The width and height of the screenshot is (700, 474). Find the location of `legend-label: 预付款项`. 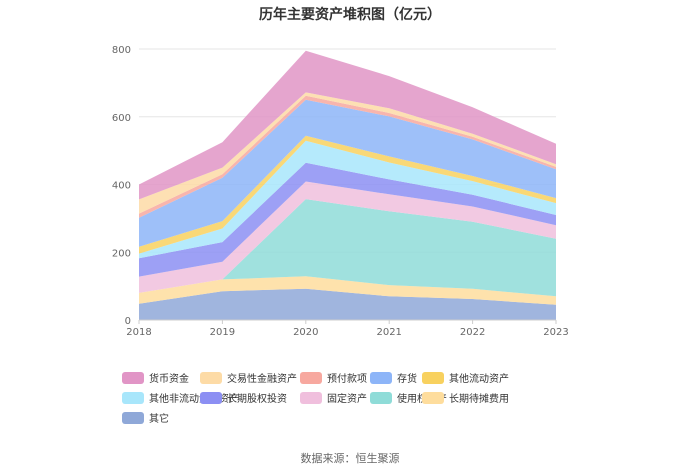

legend-label: 预付款项 is located at coordinates (347, 379).